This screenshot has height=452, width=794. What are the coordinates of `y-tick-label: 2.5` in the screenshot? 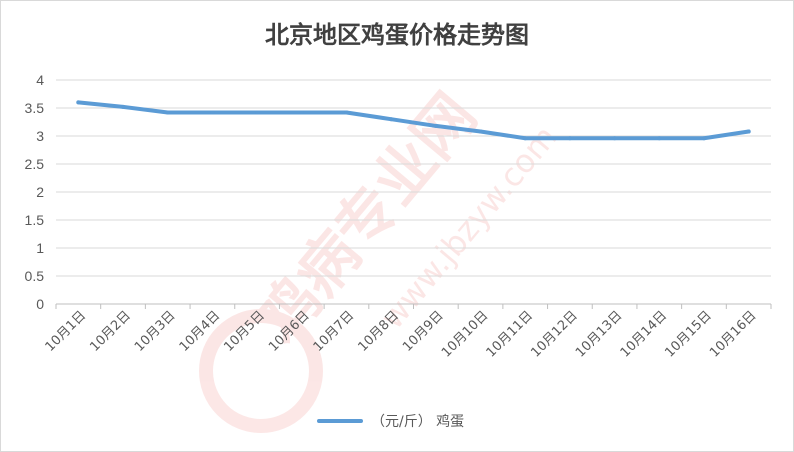 It's located at (35, 164).